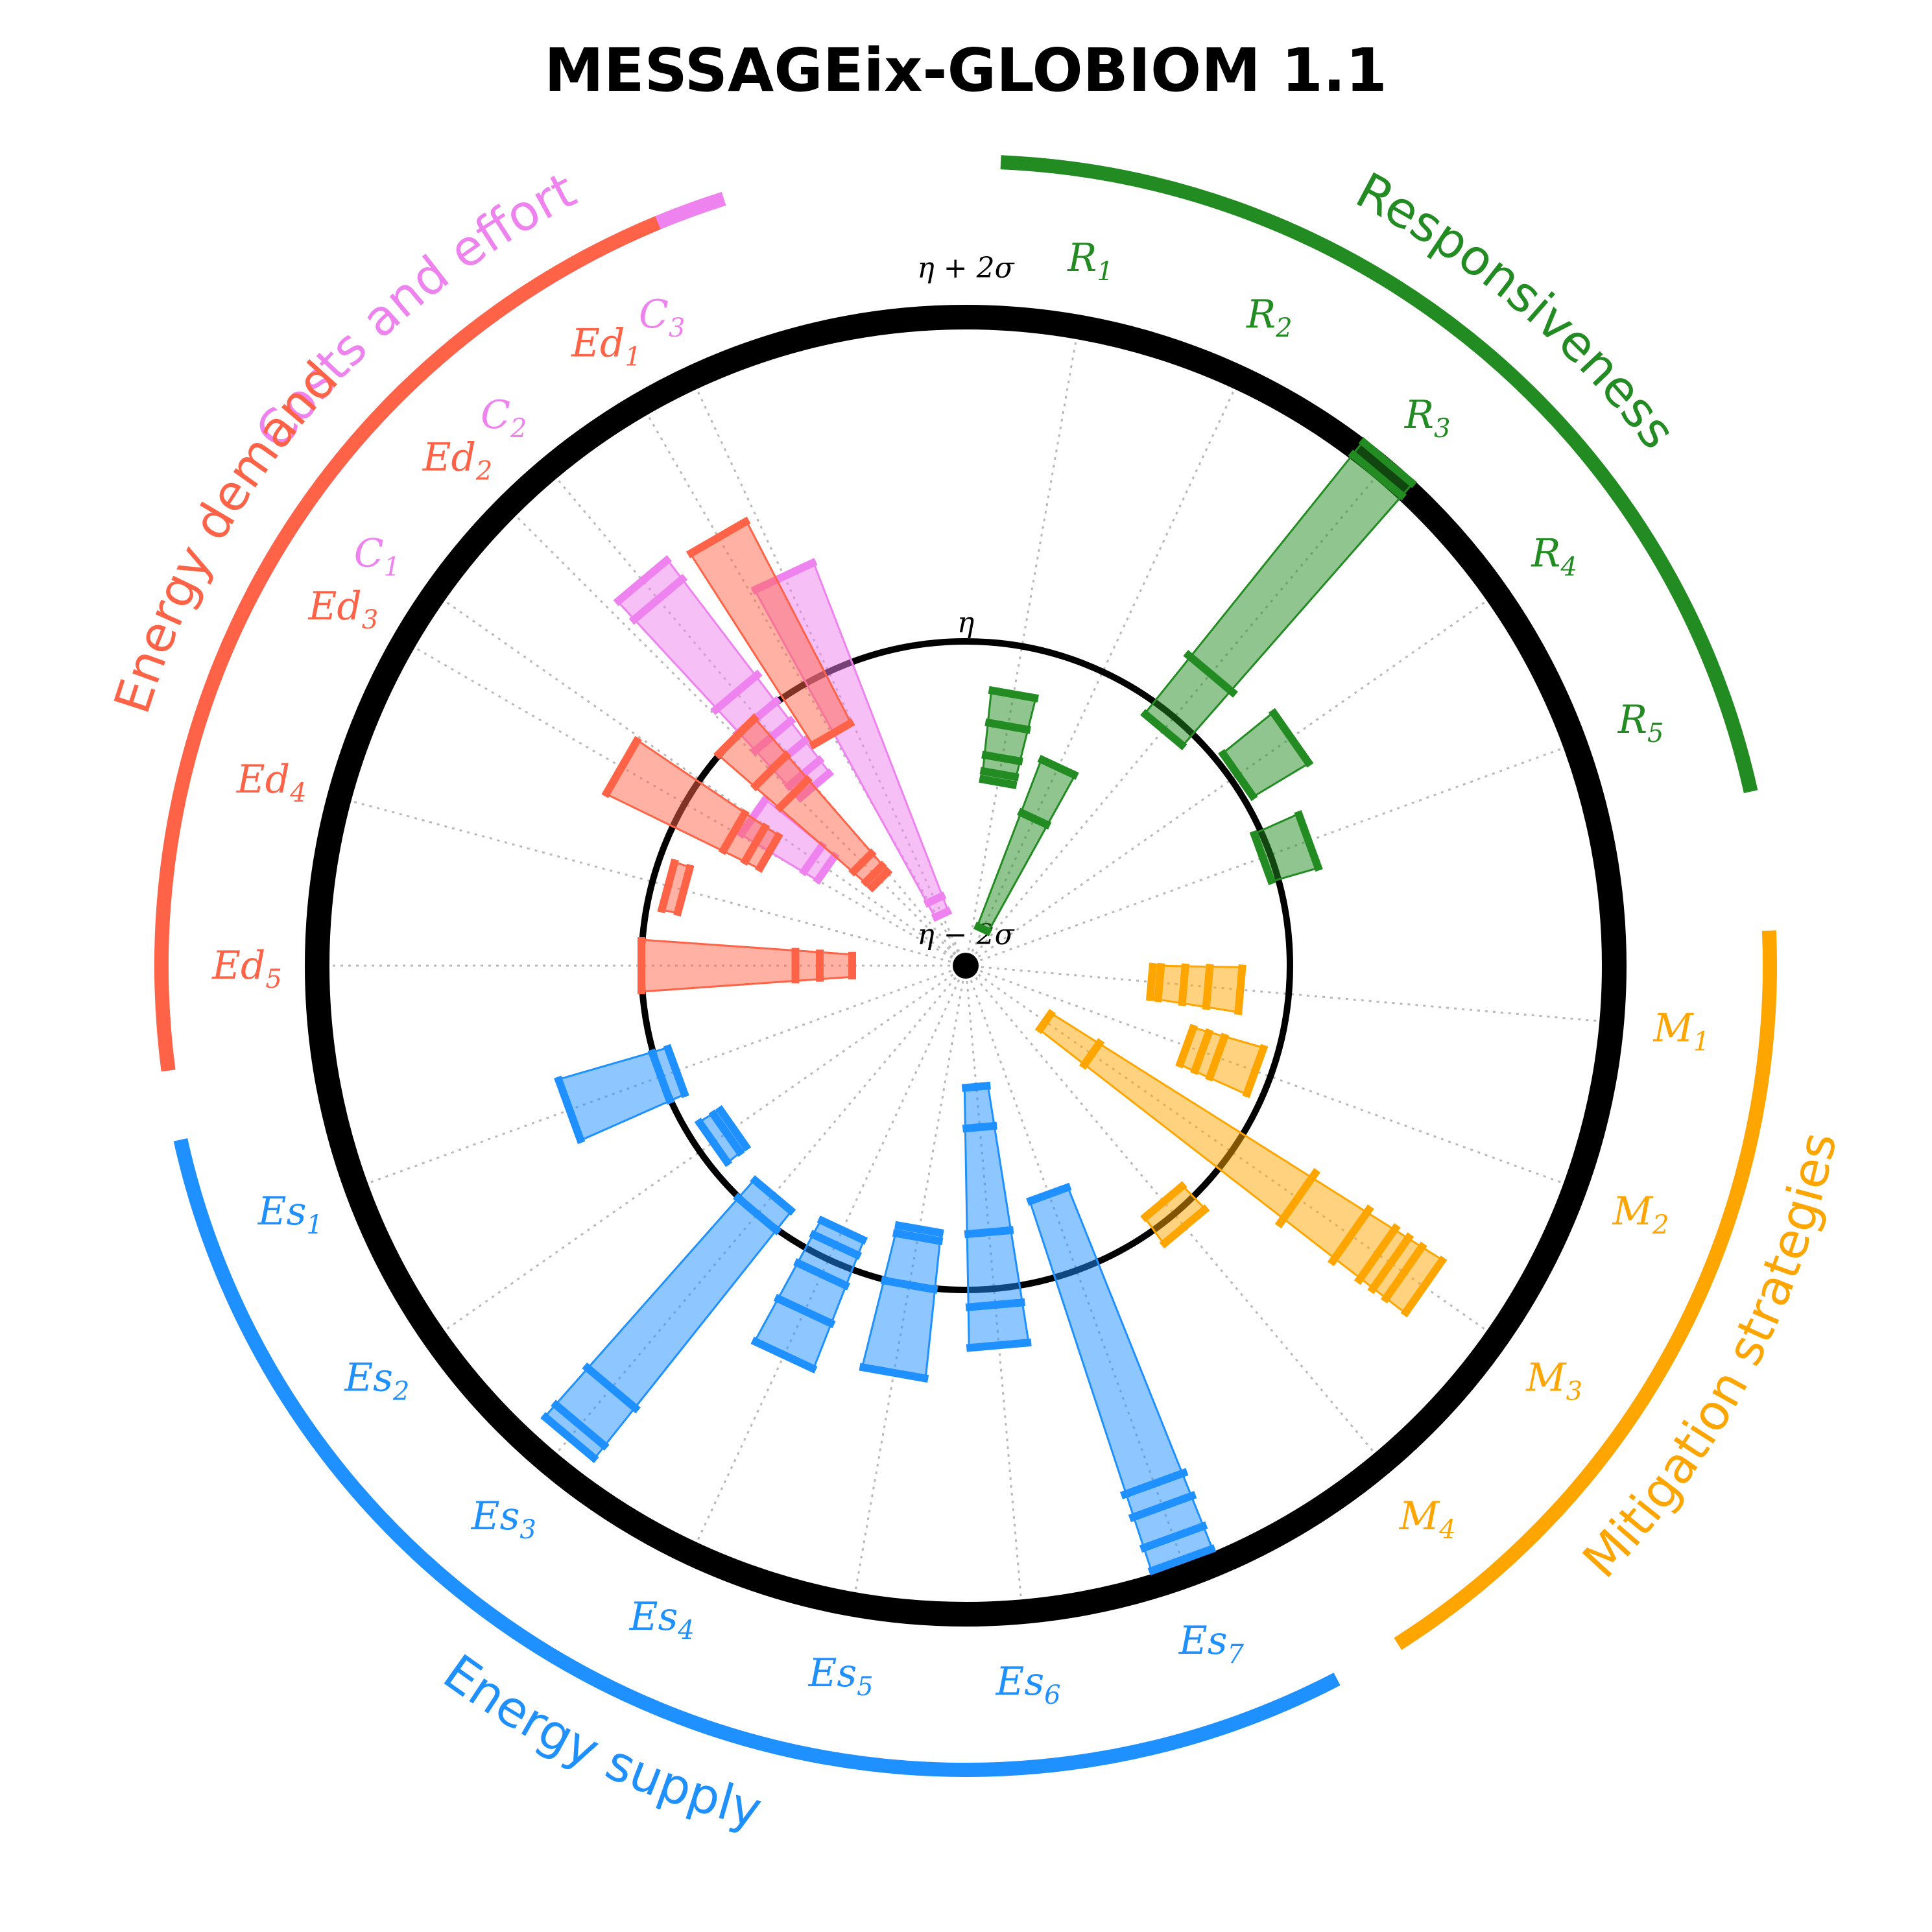 The image size is (1932, 1932). I want to click on center-point-eta-minus-2sigma, so click(966, 966).